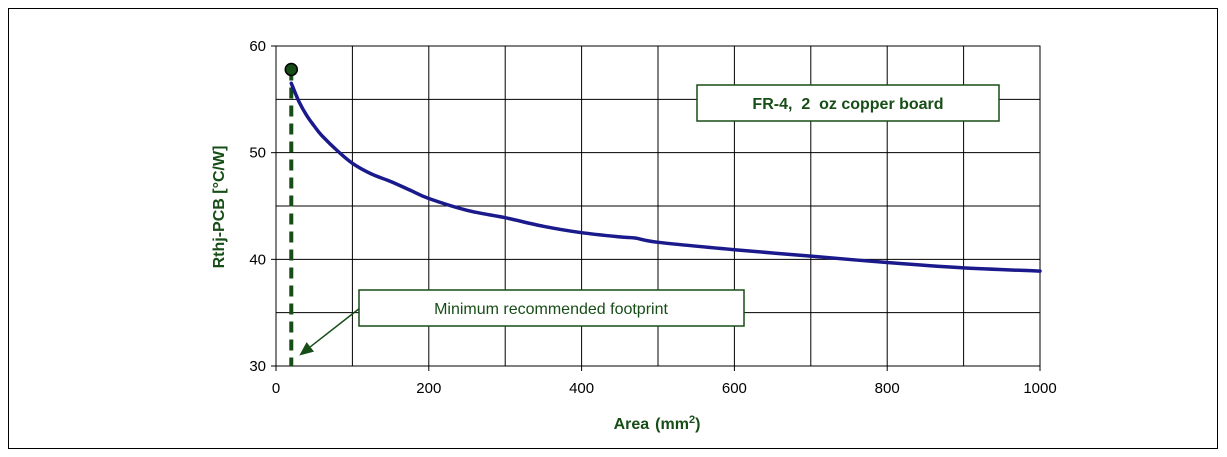 The image size is (1227, 457). I want to click on x-tick-label: 800, so click(887, 388).